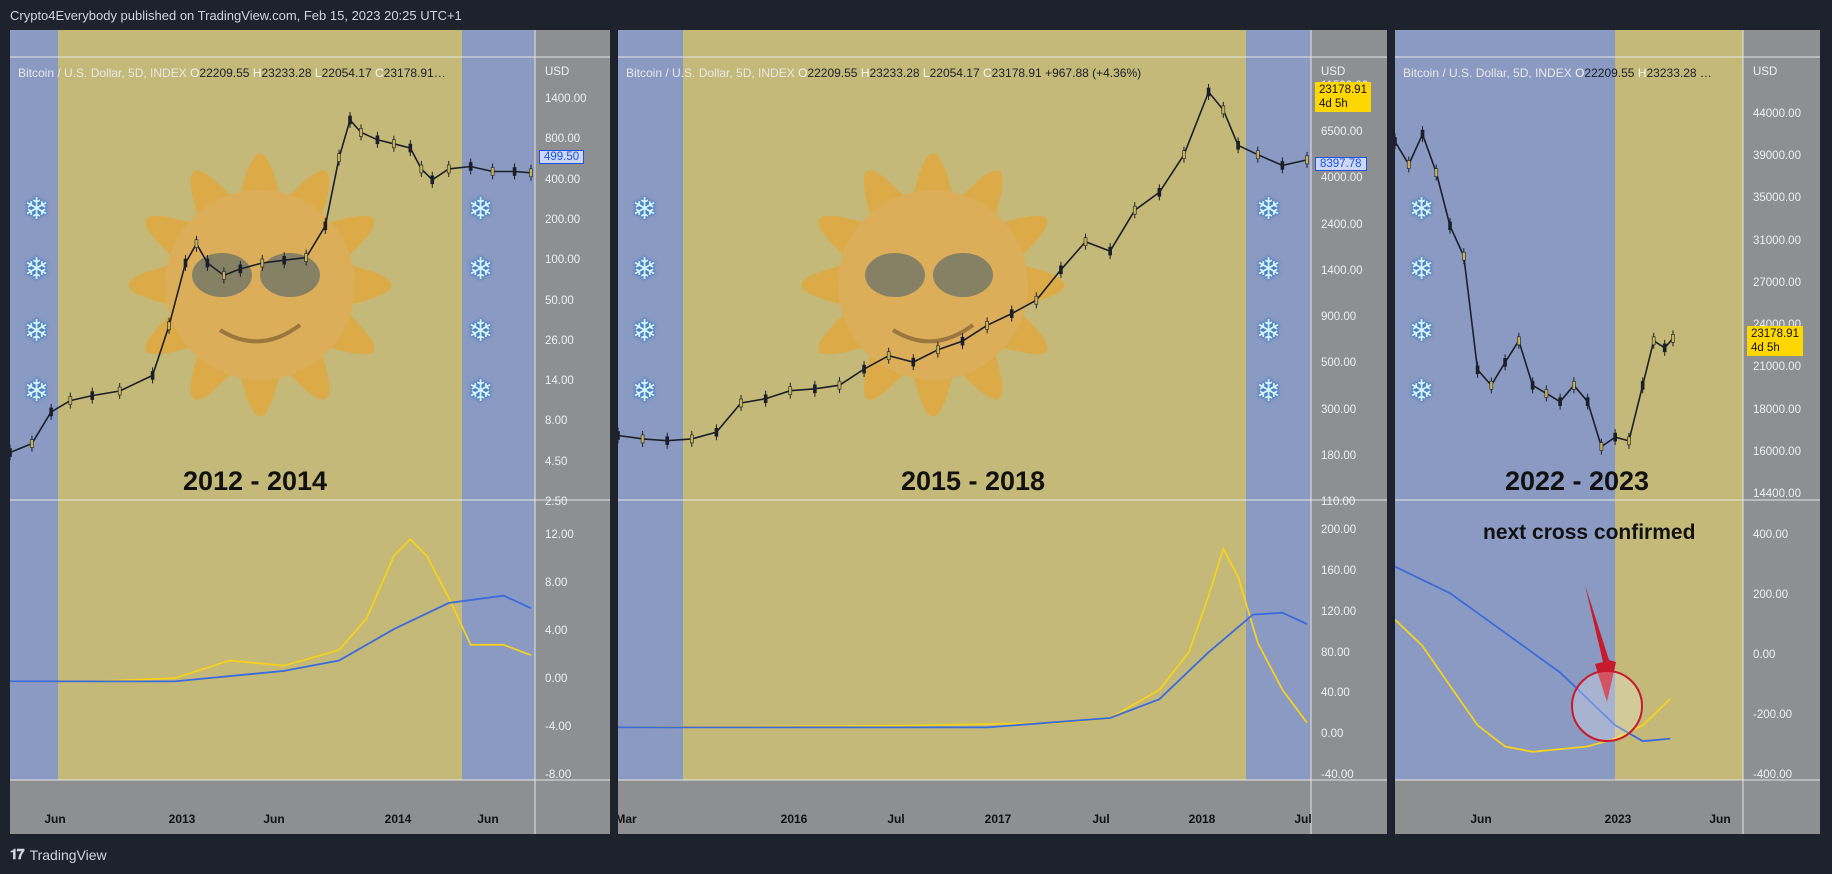  I want to click on annotation-text: next cross confirmed, so click(1589, 532).